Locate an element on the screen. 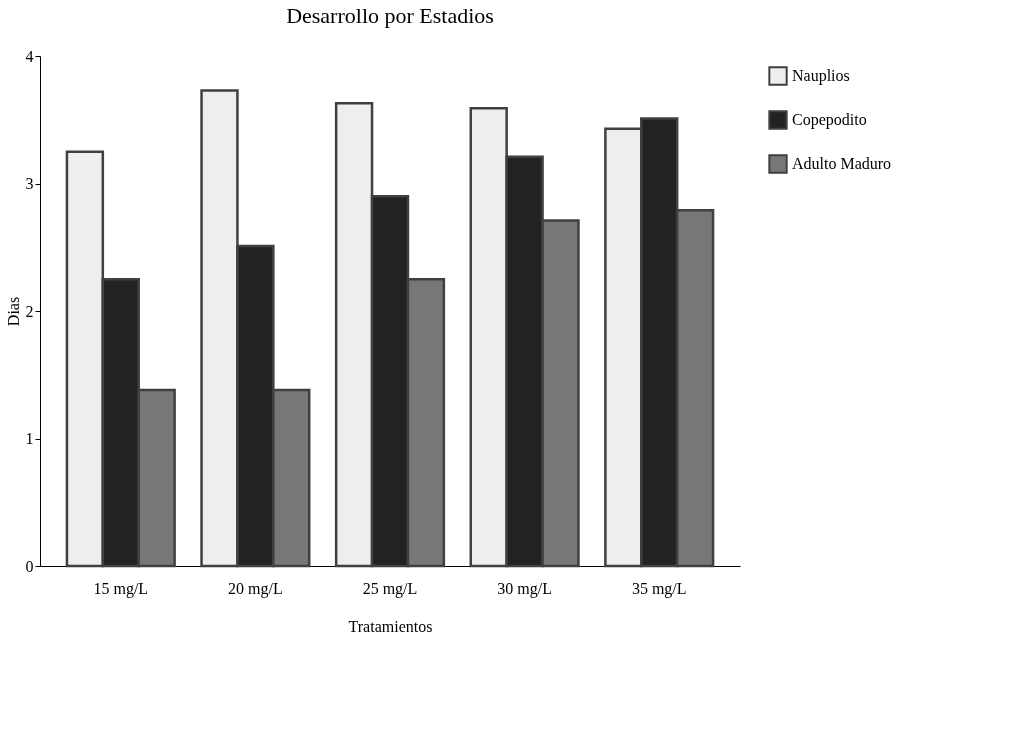 Image resolution: width=1016 pixels, height=753 pixels. y-tick-label: 2 is located at coordinates (29, 311).